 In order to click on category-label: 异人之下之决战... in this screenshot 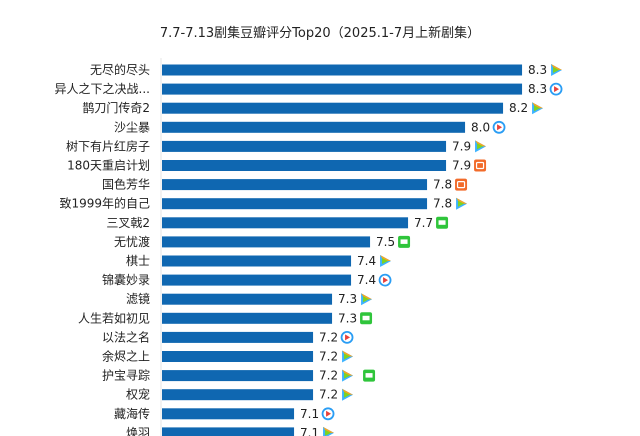, I will do `click(102, 89)`.